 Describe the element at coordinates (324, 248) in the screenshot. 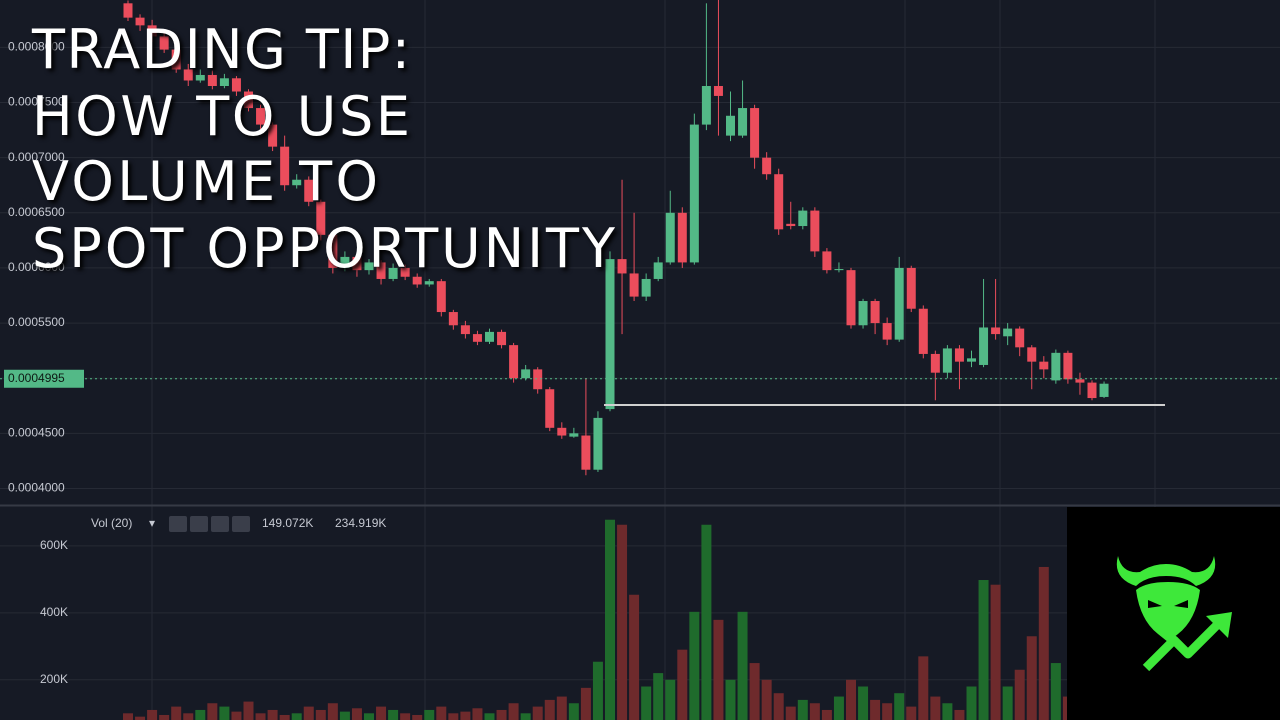

I see `title-line: SPOT OPPORTUNITY` at that location.